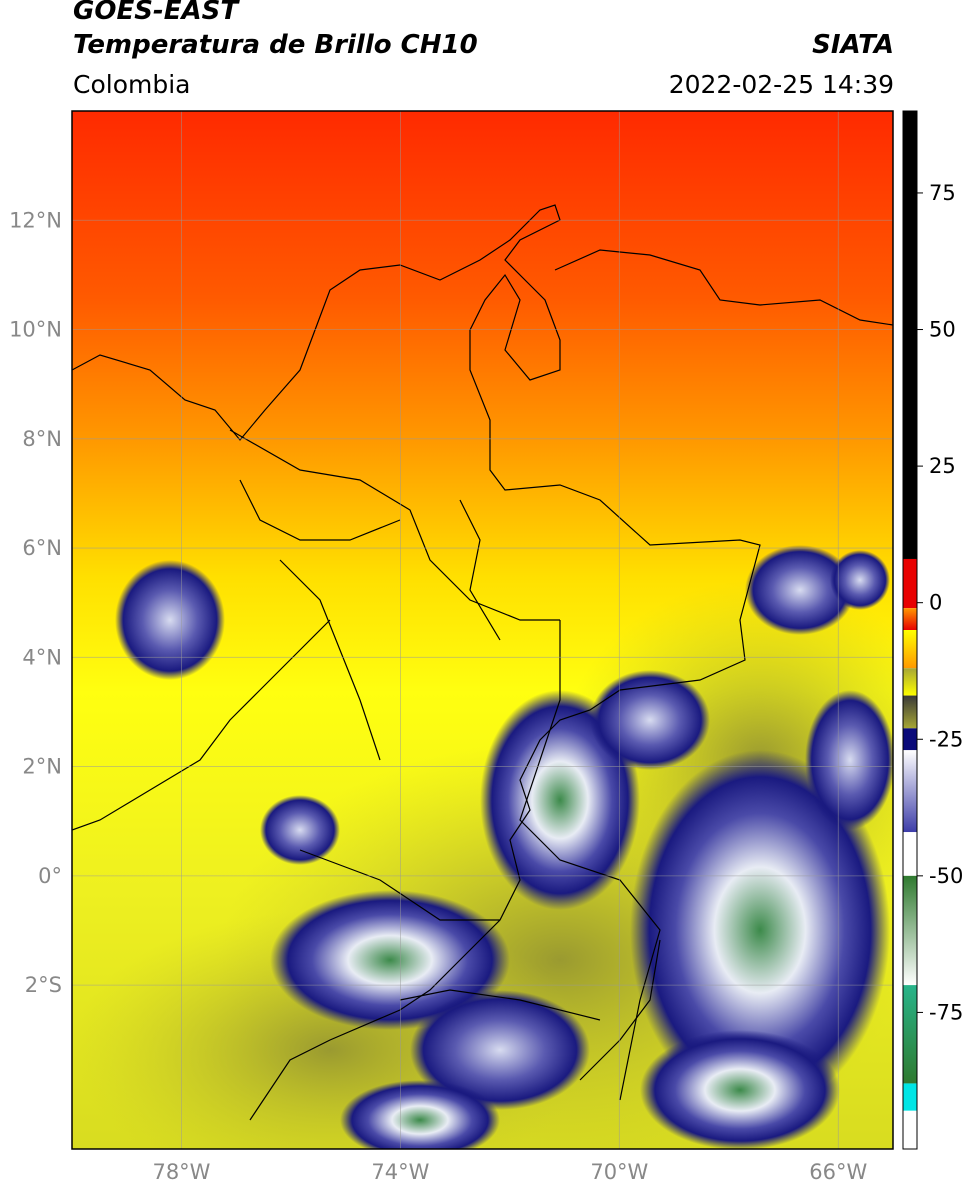 This screenshot has height=1190, width=966. What do you see at coordinates (935, 603) in the screenshot?
I see `colorbar-tick-label: 0` at bounding box center [935, 603].